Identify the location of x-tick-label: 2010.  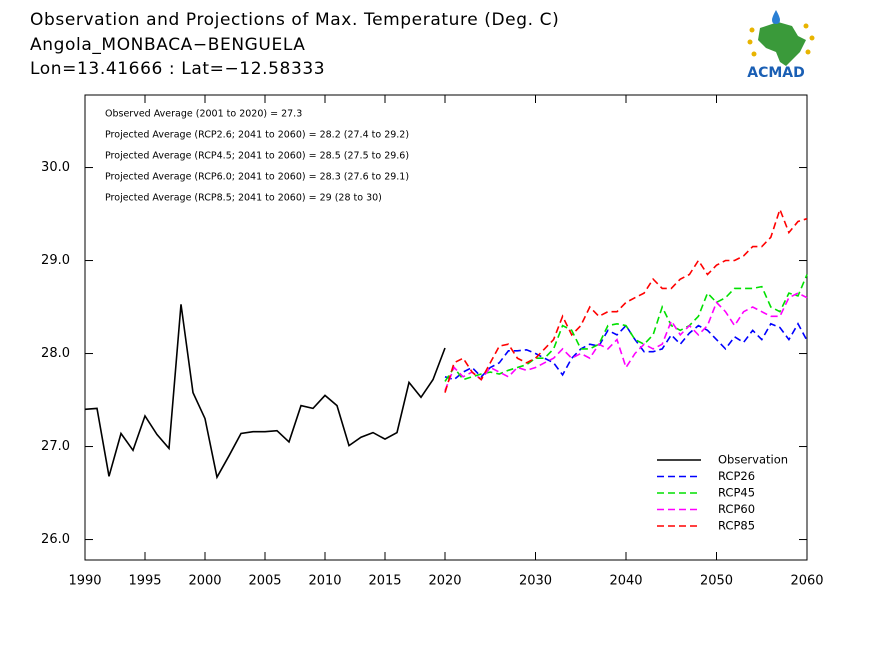
(324, 581).